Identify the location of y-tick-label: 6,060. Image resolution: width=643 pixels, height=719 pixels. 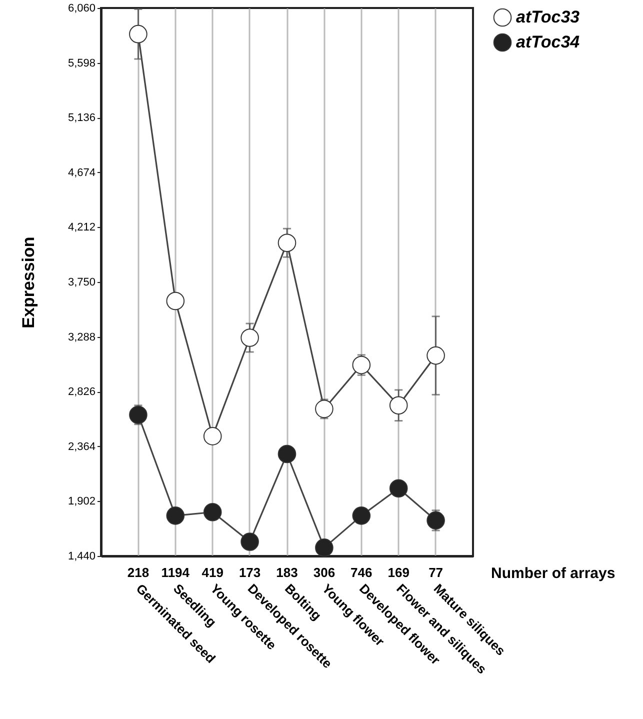
(82, 8).